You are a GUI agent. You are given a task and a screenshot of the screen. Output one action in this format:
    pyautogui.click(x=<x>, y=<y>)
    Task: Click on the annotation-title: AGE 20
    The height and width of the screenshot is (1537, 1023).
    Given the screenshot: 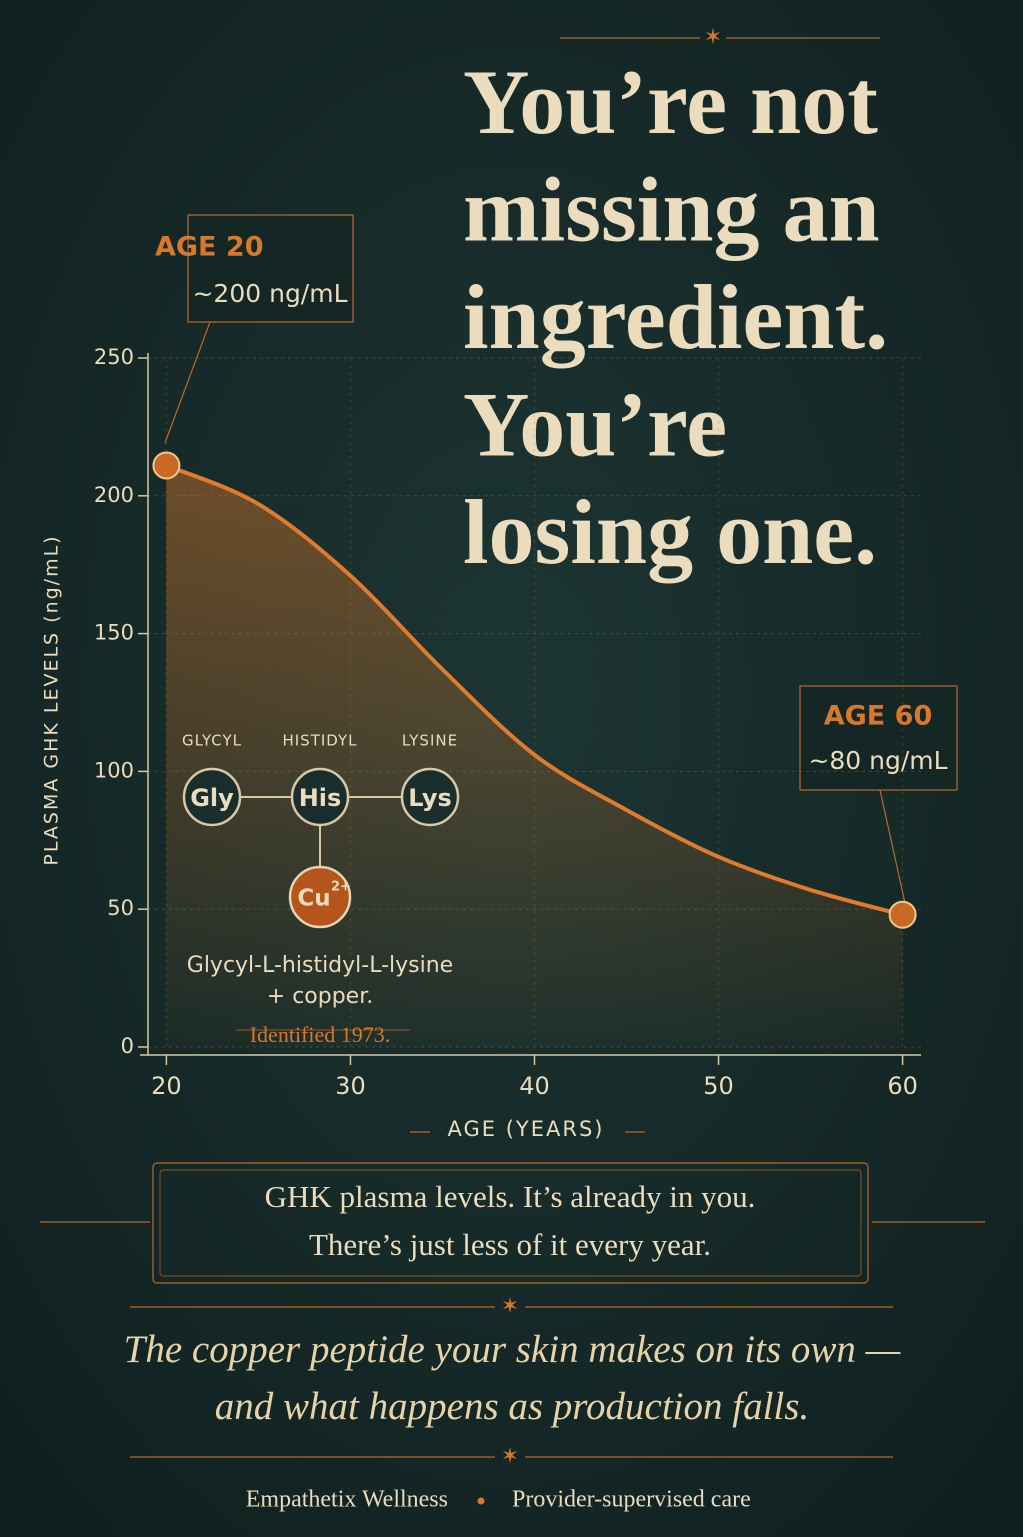 What is the action you would take?
    pyautogui.click(x=209, y=247)
    